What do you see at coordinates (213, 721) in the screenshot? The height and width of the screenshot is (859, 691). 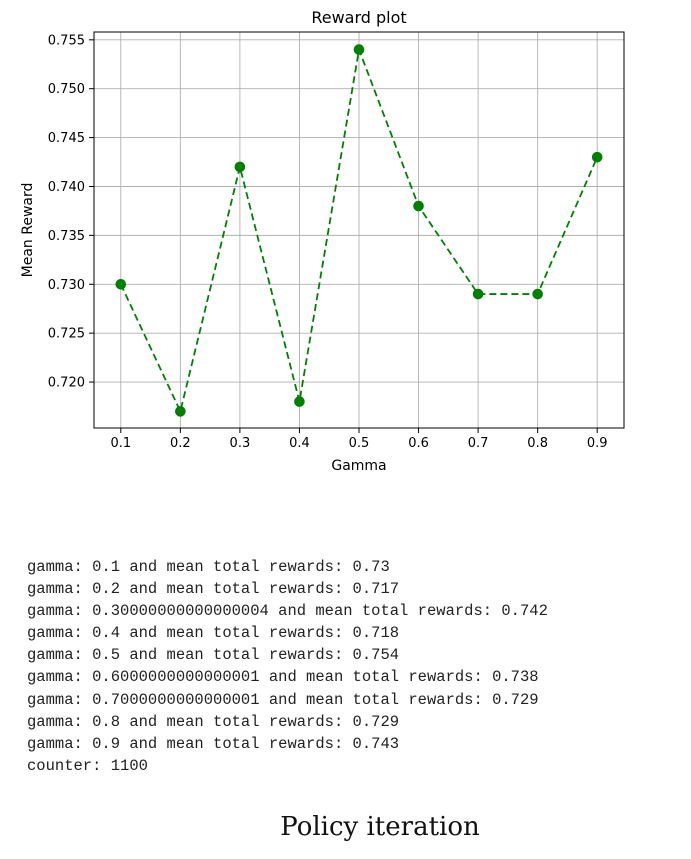 I see `output-line: gamma: 0.8 and mean total rewards: 0.729` at bounding box center [213, 721].